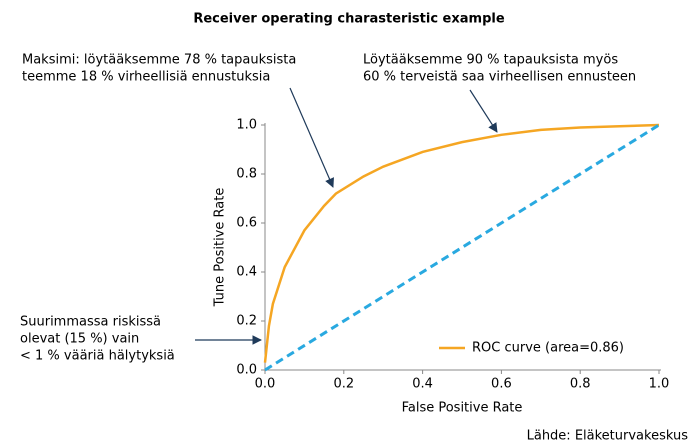 This screenshot has width=698, height=448. Describe the element at coordinates (97, 356) in the screenshot. I see `annotation: < 1 % vääriä hälytyksiä` at that location.